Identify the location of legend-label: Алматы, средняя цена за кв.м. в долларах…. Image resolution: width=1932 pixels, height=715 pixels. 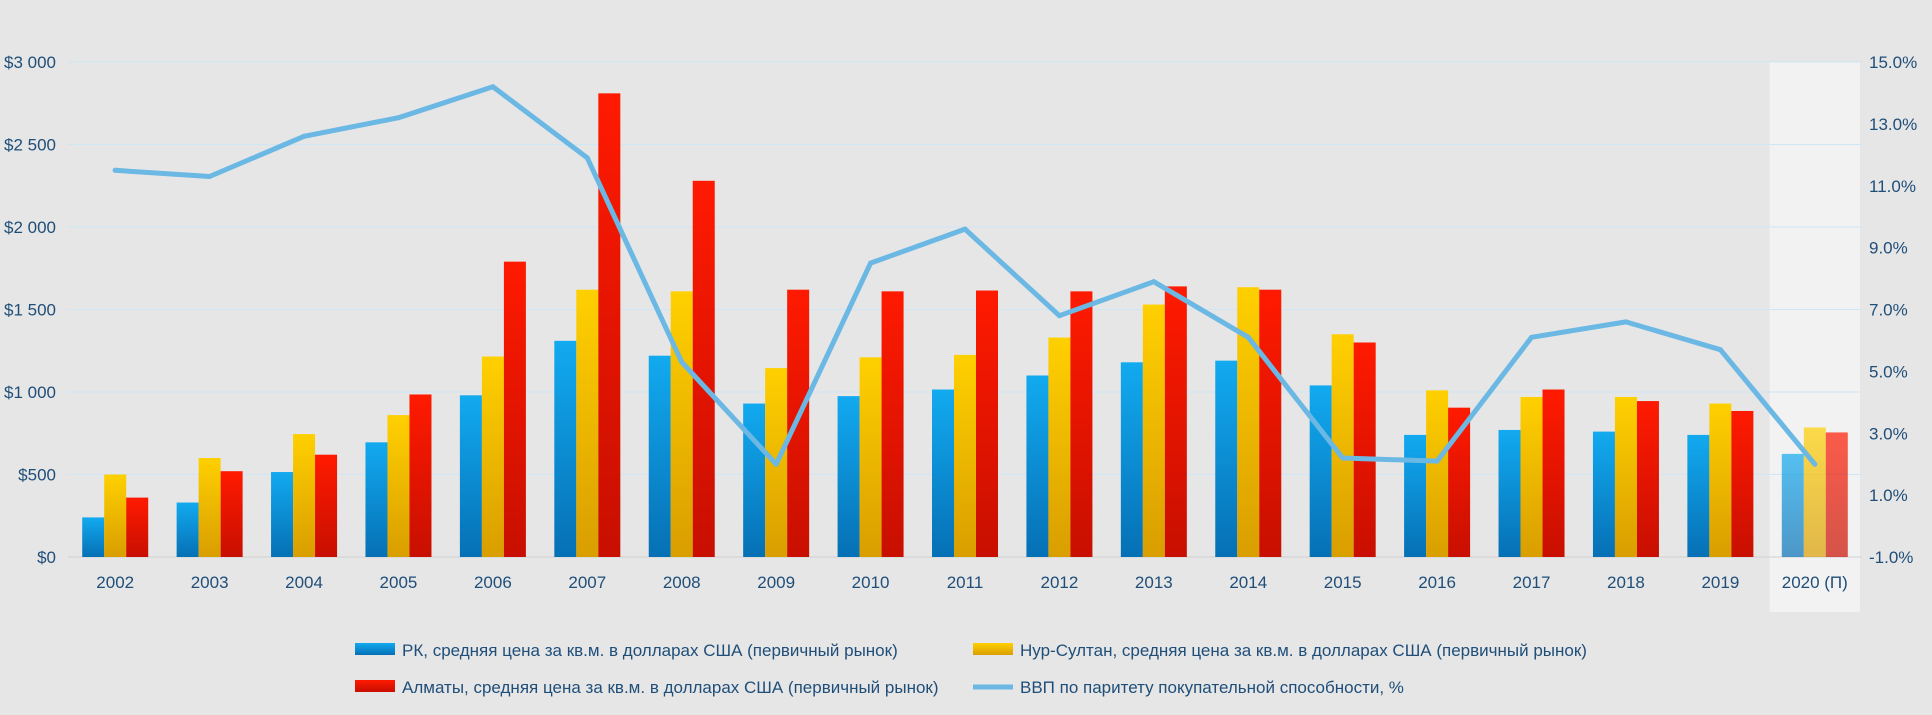
(670, 687).